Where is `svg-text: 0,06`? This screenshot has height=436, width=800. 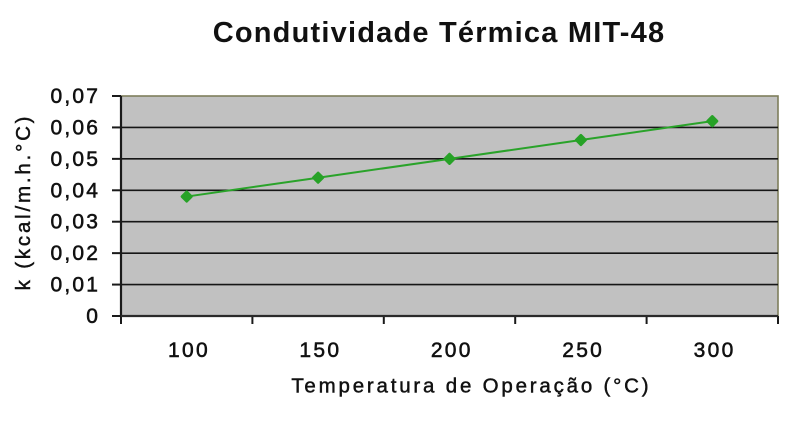
svg-text: 0,06 is located at coordinates (76, 127).